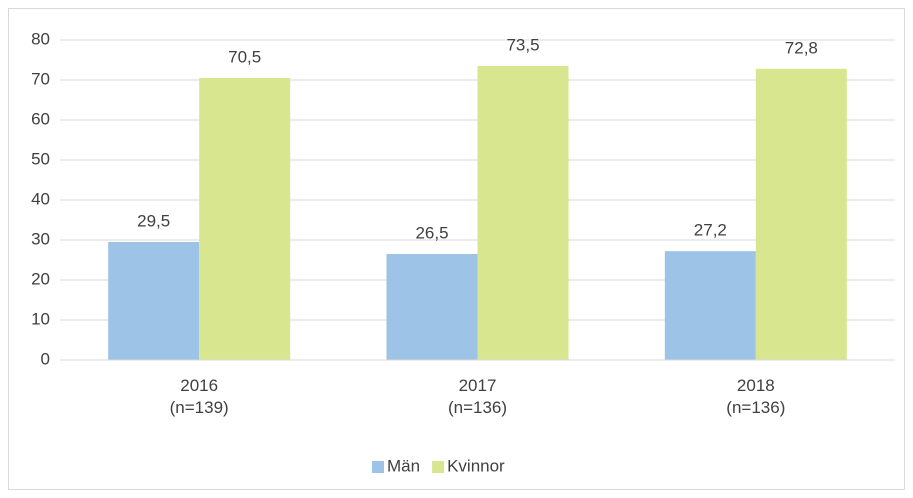  Describe the element at coordinates (45, 358) in the screenshot. I see `y-tick-label: 0` at that location.